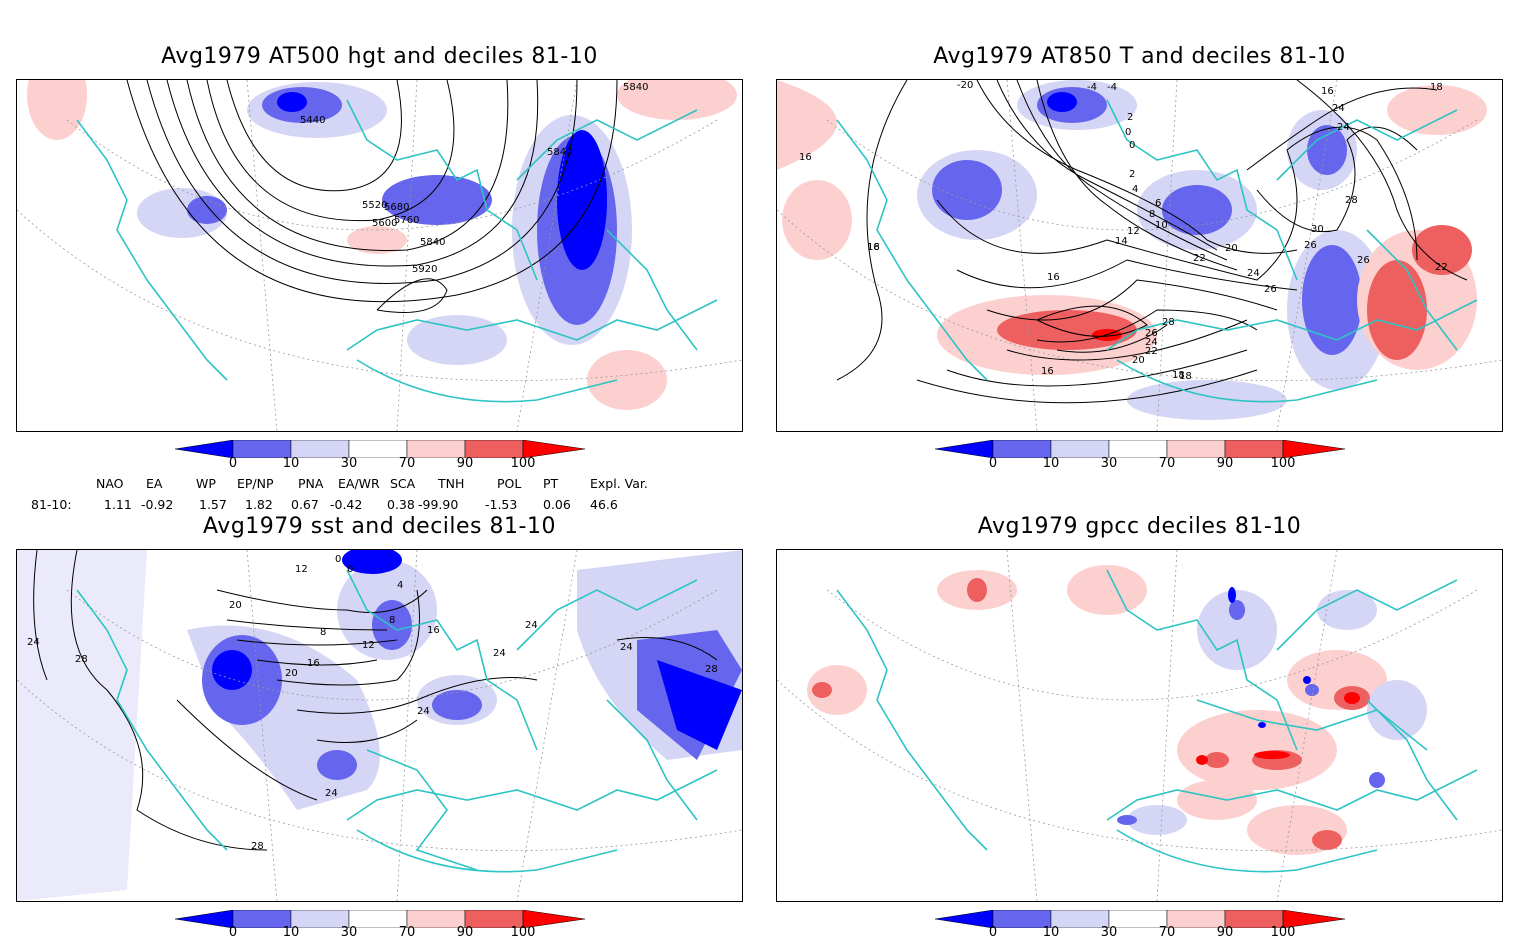 The height and width of the screenshot is (940, 1520). Describe the element at coordinates (1140, 924) in the screenshot. I see `colorbar-bottom-right: 0 10 30 70 90 100` at that location.